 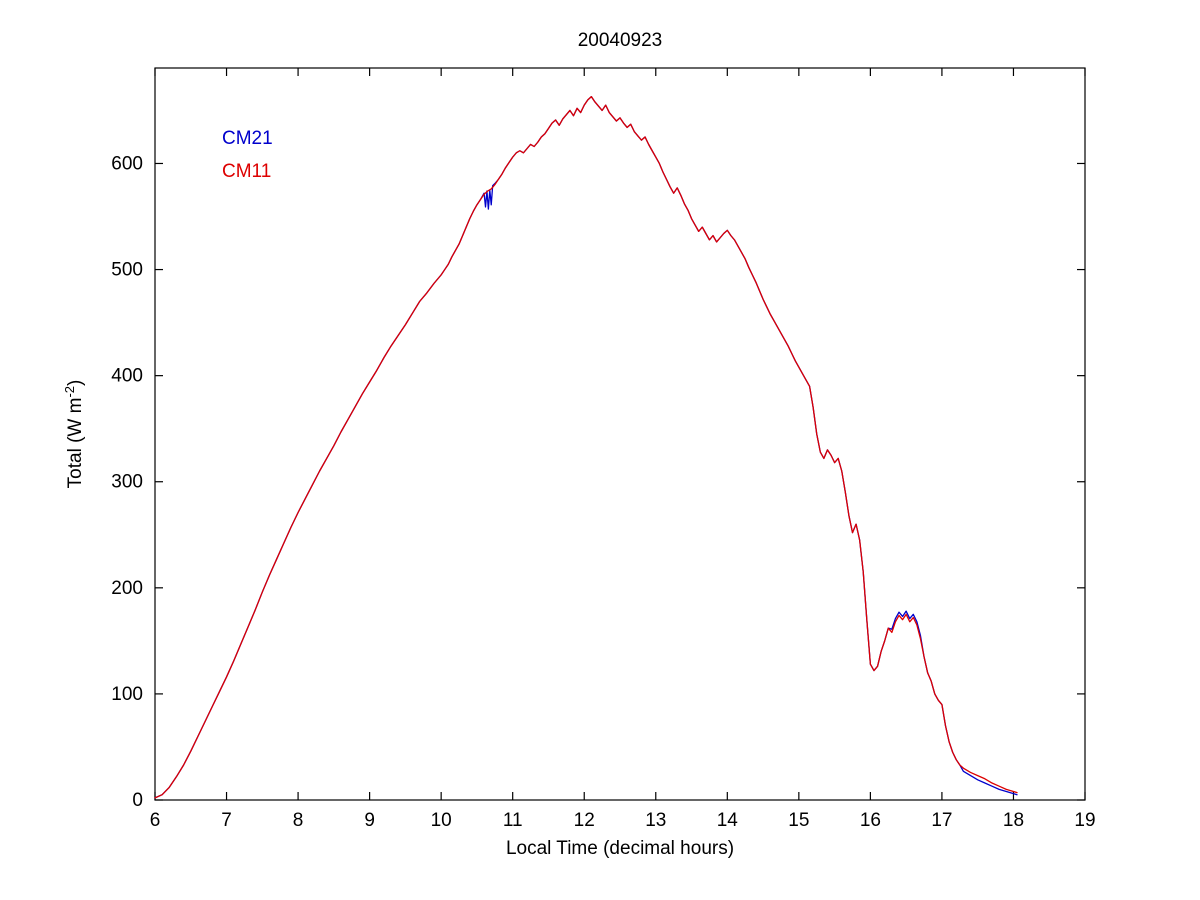 I want to click on x-tick-label: 17, so click(x=941, y=820).